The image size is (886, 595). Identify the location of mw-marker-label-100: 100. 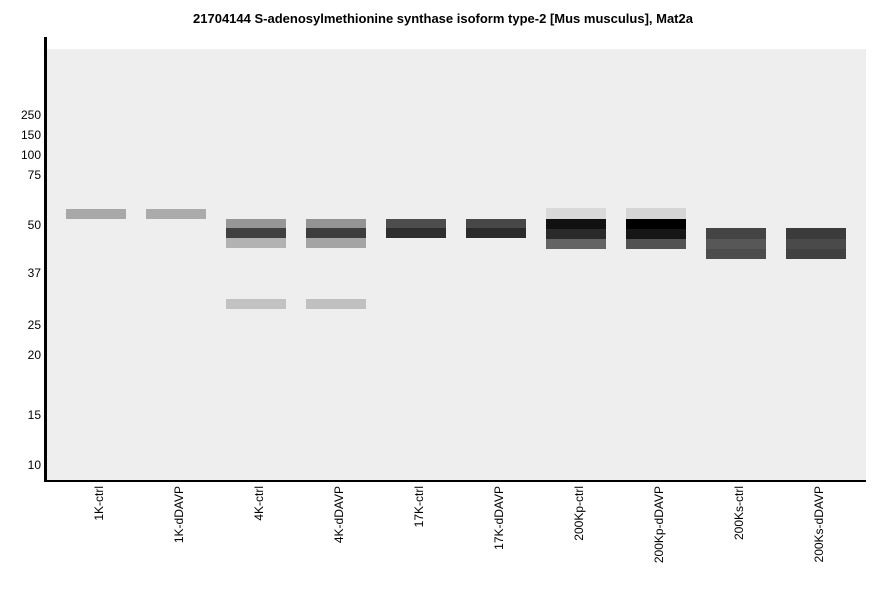
(30, 155).